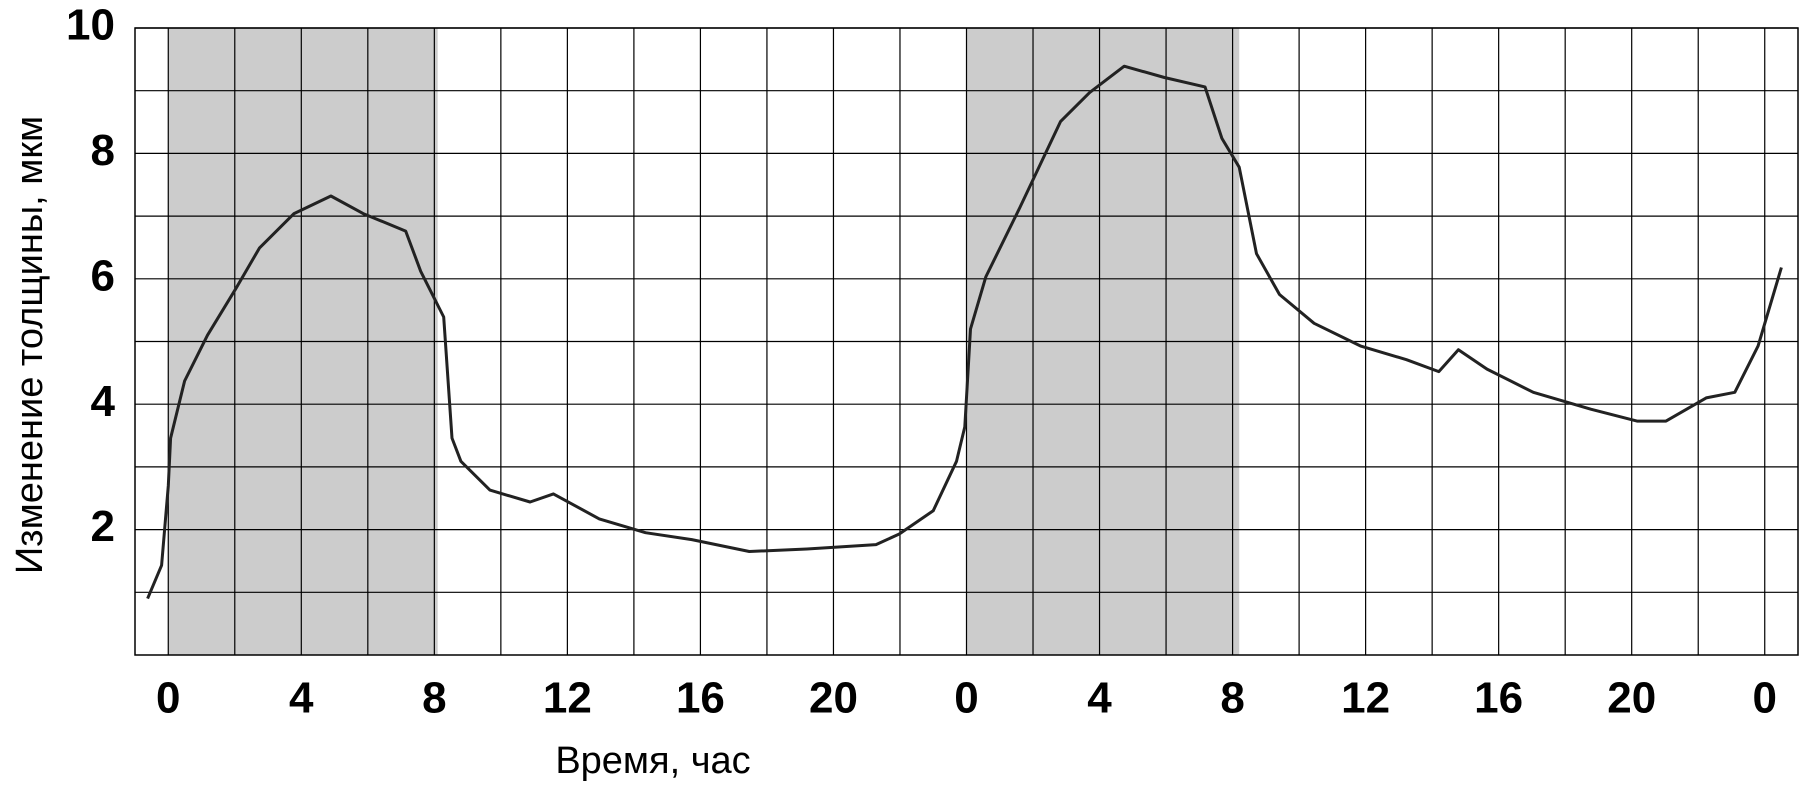 The width and height of the screenshot is (1808, 808). What do you see at coordinates (103, 401) in the screenshot?
I see `y-tick-label: 4` at bounding box center [103, 401].